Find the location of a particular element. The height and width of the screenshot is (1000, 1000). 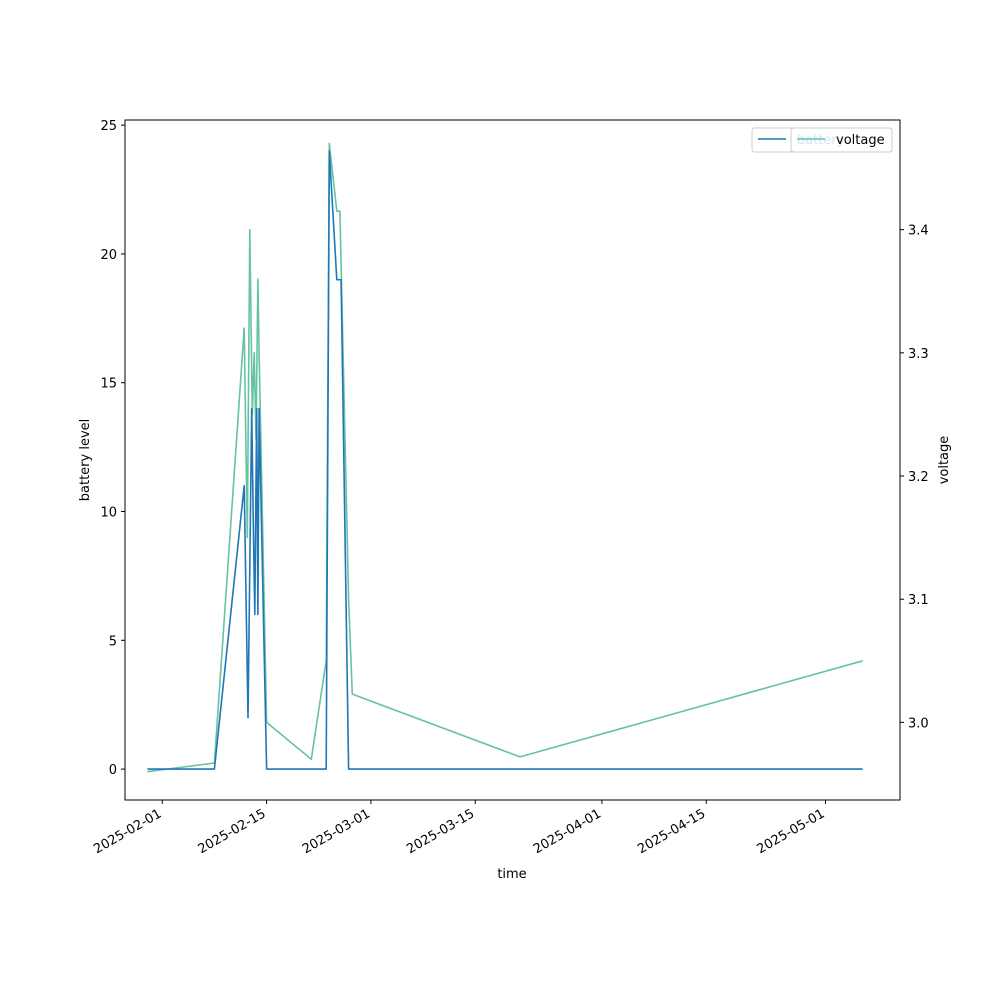

y-right-tick-label: 3.3 is located at coordinates (918, 354).